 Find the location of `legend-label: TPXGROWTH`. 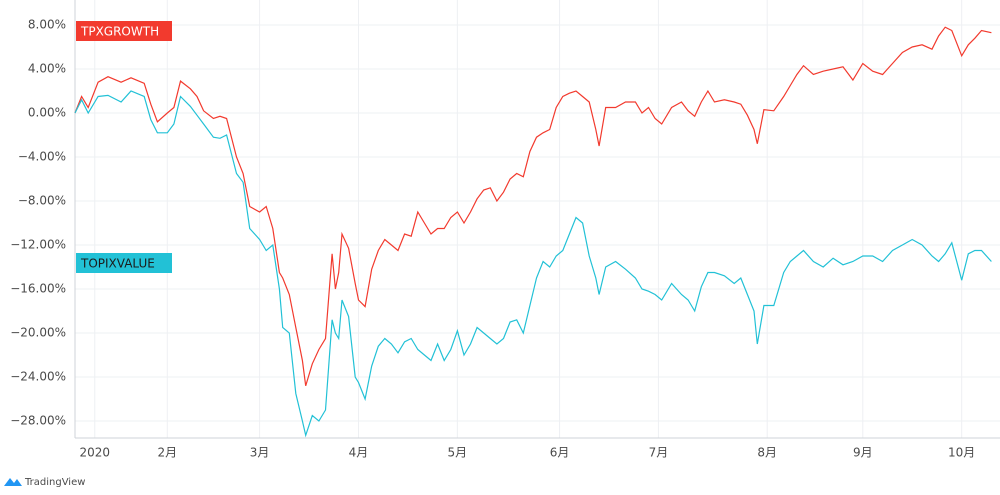

legend-label: TPXGROWTH is located at coordinates (119, 32).